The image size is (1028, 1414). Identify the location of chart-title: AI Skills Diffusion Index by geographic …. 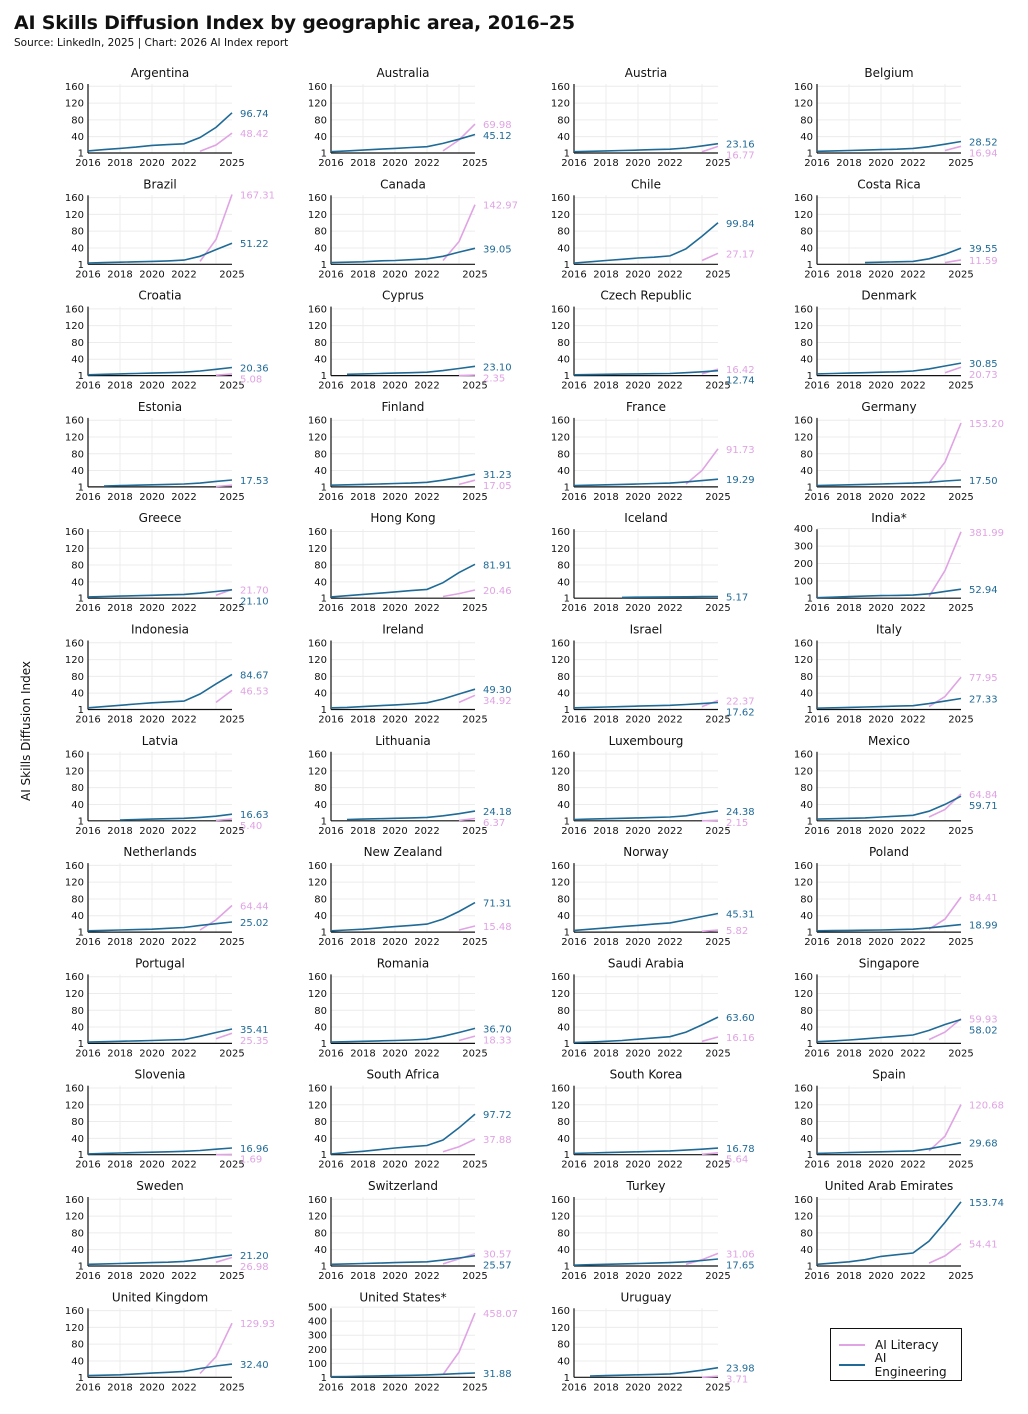
(294, 23).